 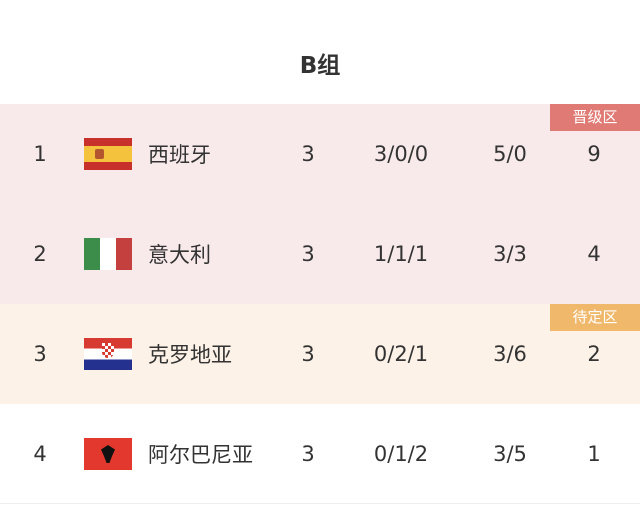 What do you see at coordinates (320, 66) in the screenshot?
I see `group-title: B组` at bounding box center [320, 66].